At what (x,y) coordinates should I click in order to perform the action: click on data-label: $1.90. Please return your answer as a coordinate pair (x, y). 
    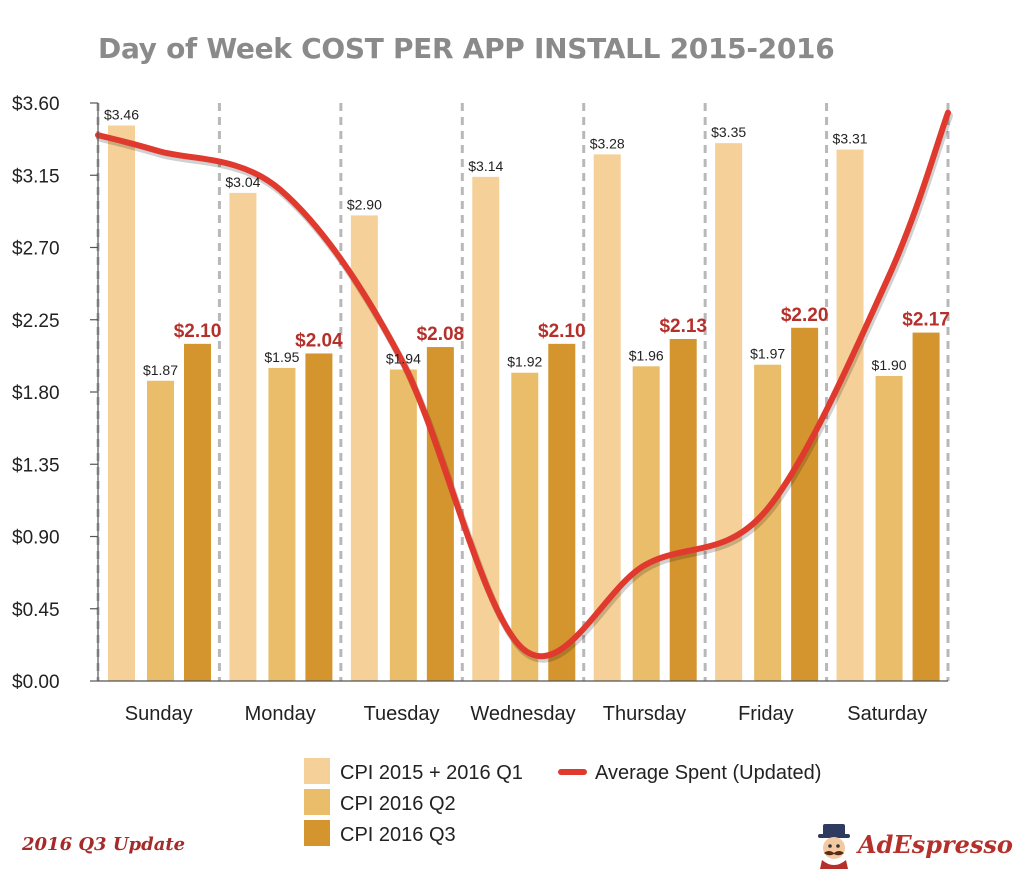
    Looking at the image, I should click on (889, 365).